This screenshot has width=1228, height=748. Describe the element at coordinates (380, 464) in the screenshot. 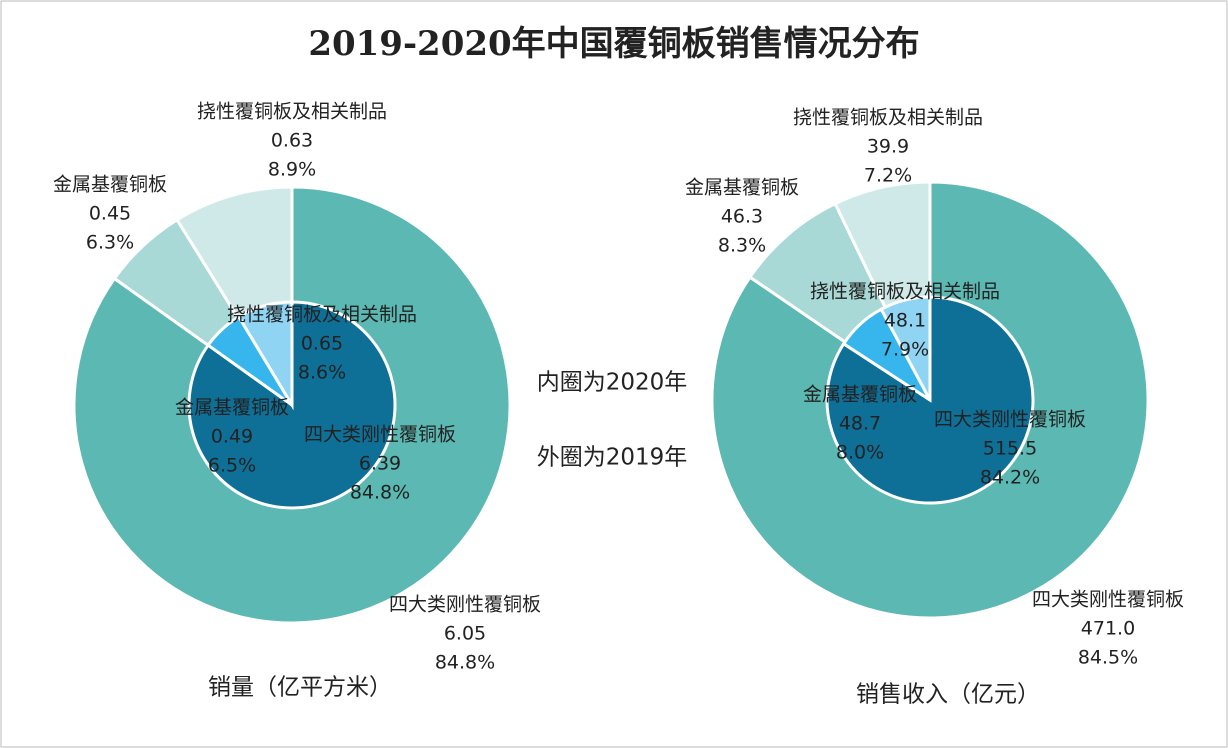

I see `value-label: 6.39` at that location.